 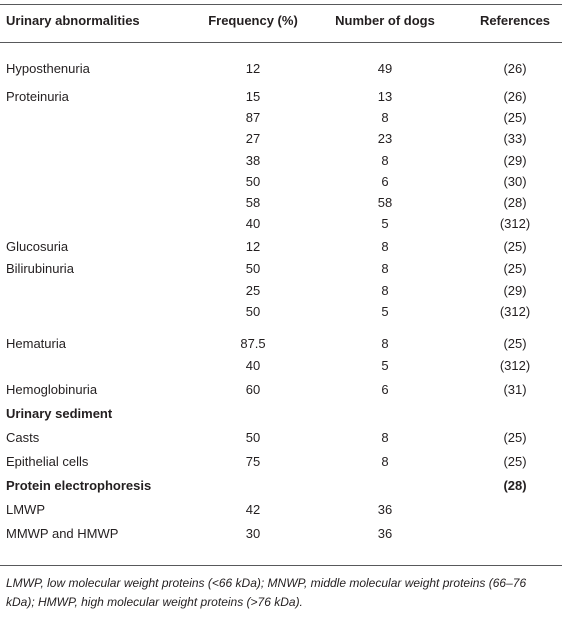 What do you see at coordinates (281, 118) in the screenshot?
I see `table-row: 87 8 (25)` at bounding box center [281, 118].